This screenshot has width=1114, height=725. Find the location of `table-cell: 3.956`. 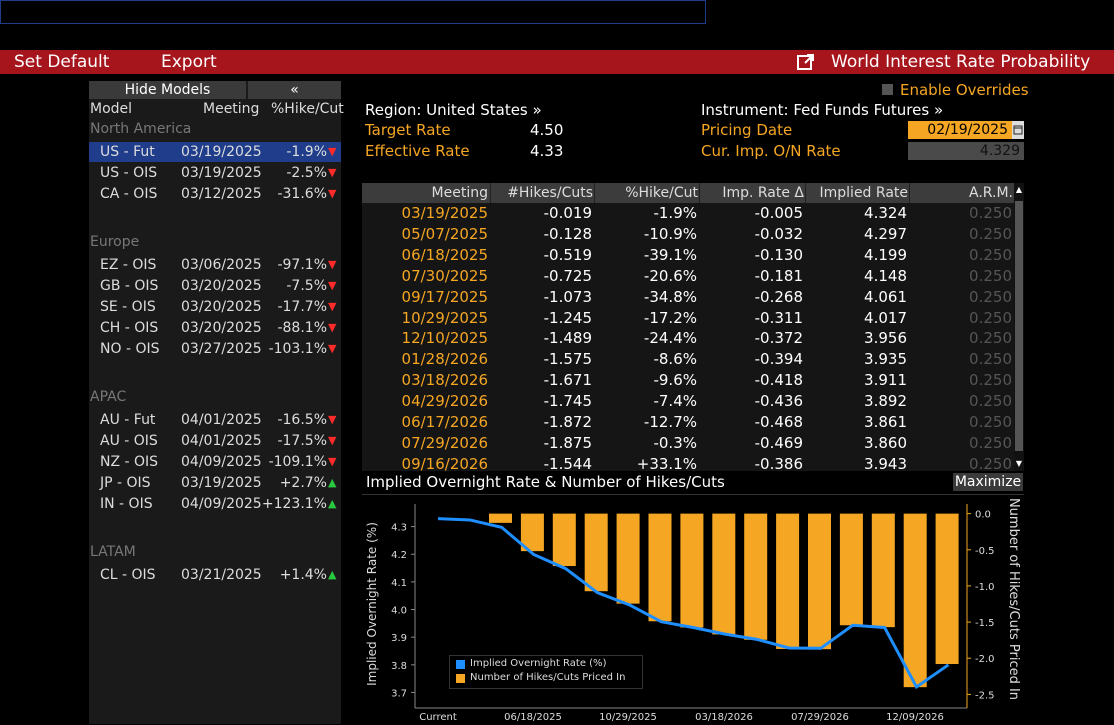

table-cell: 3.956 is located at coordinates (885, 338).